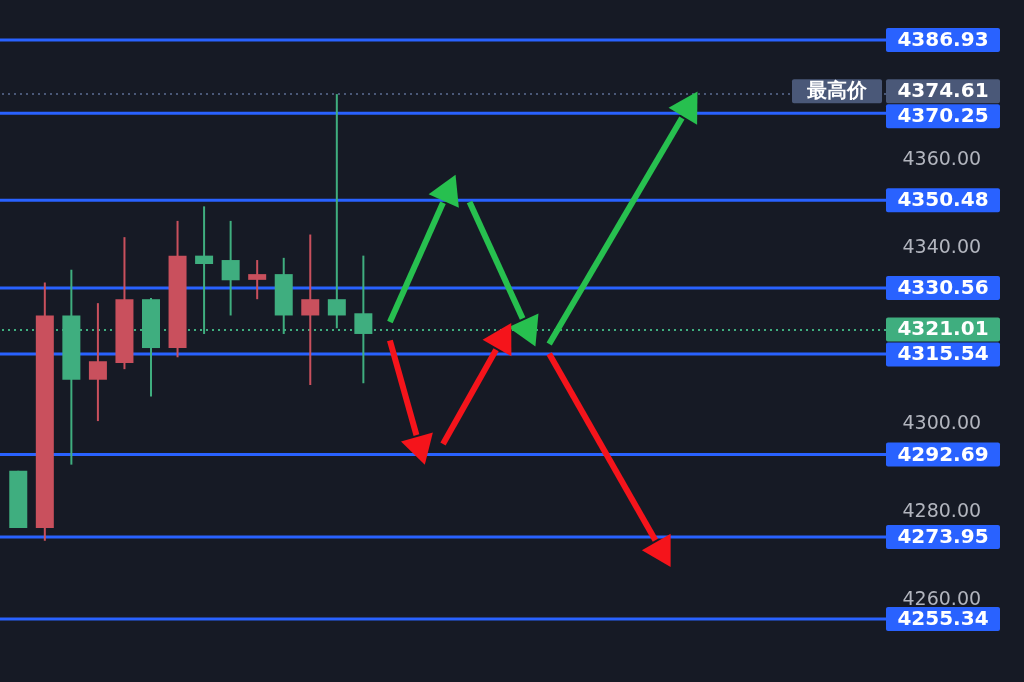 Image resolution: width=1024 pixels, height=682 pixels. What do you see at coordinates (943, 38) in the screenshot?
I see `ref-line-label: 4386.93` at bounding box center [943, 38].